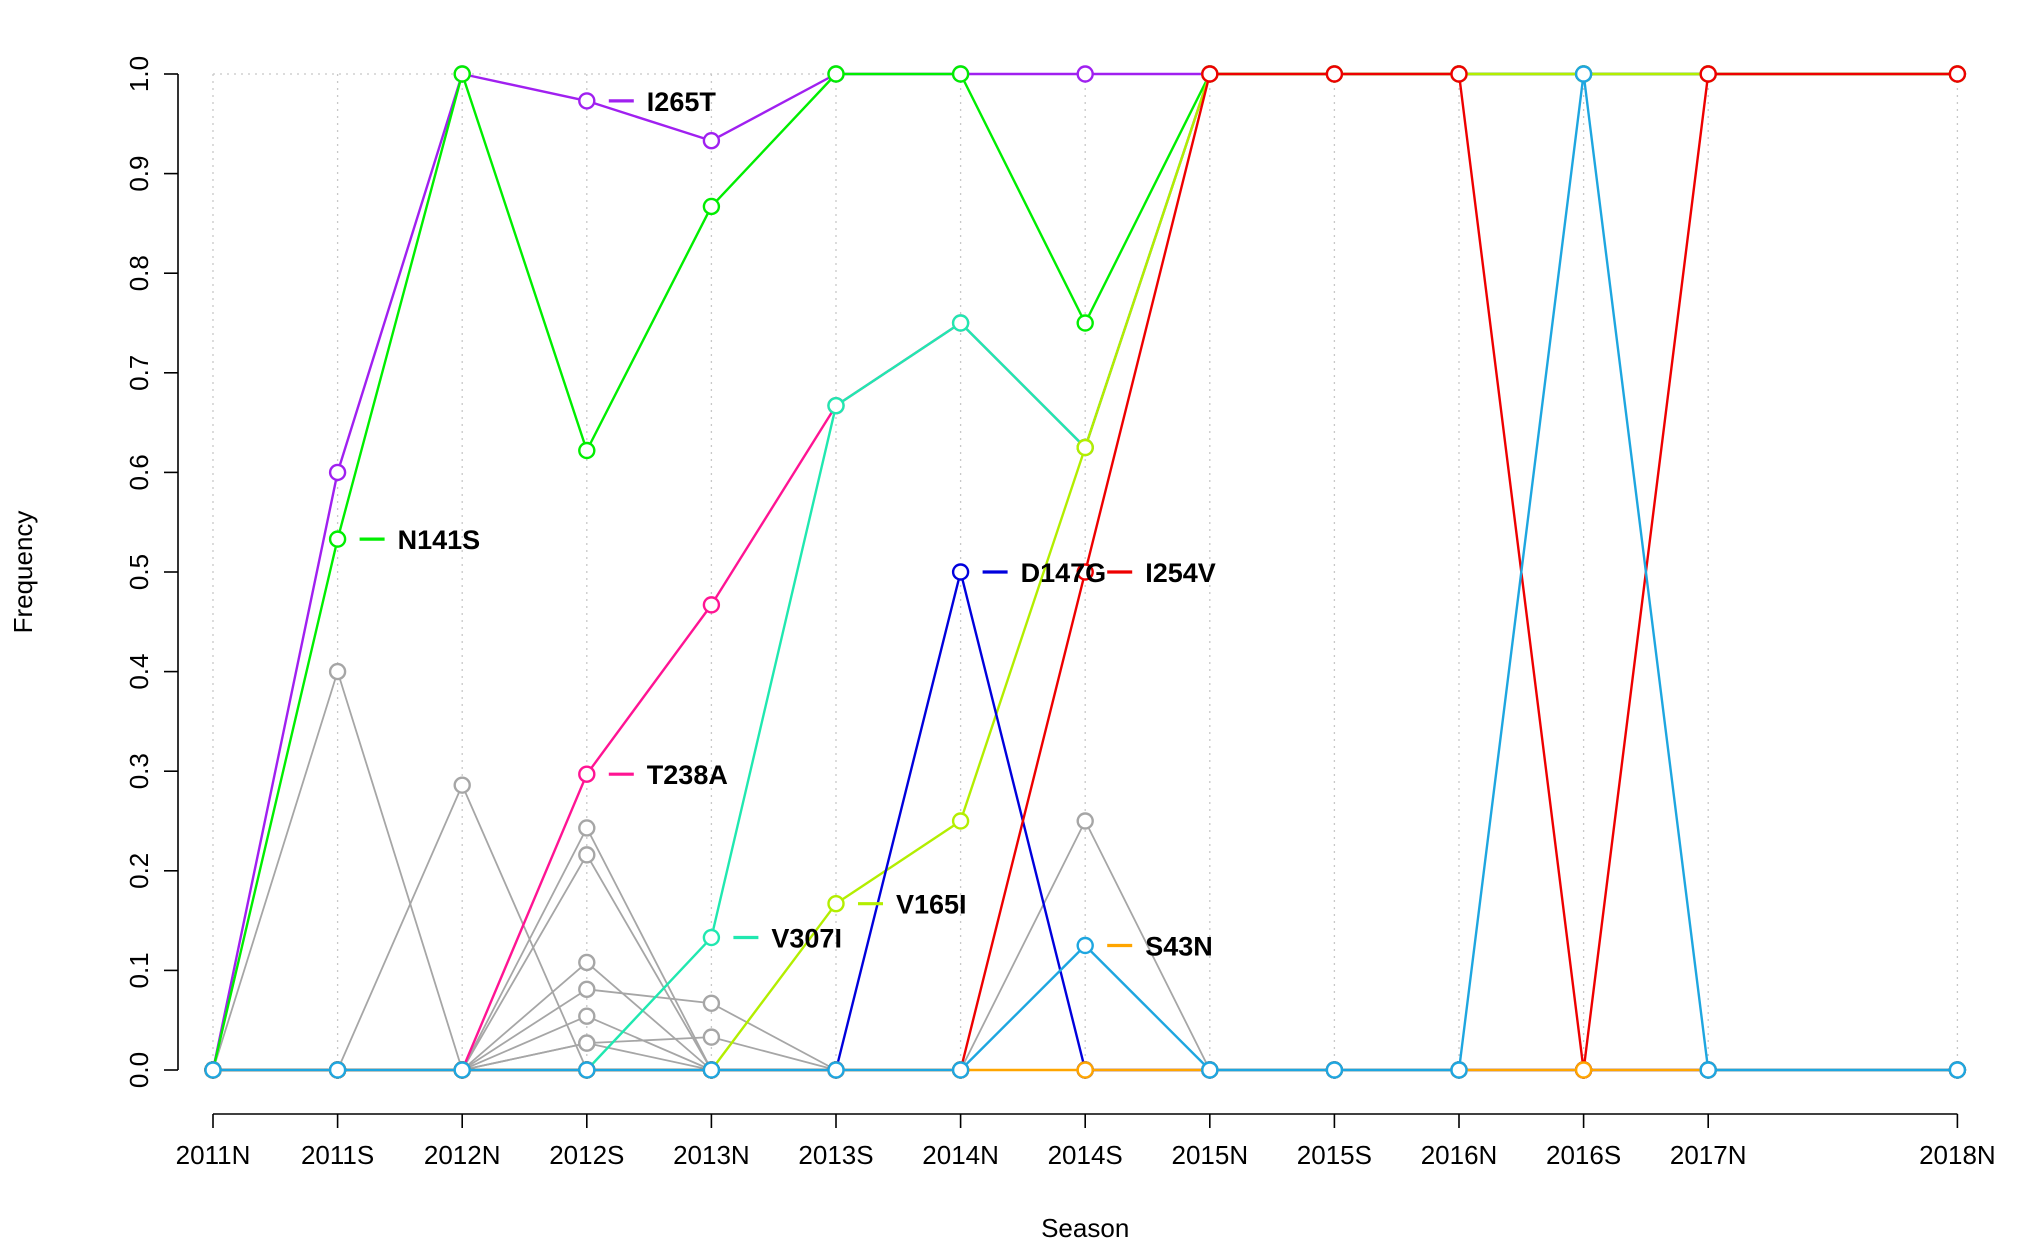  Describe the element at coordinates (711, 1155) in the screenshot. I see `x-tick-label-2013N: 2013N` at that location.